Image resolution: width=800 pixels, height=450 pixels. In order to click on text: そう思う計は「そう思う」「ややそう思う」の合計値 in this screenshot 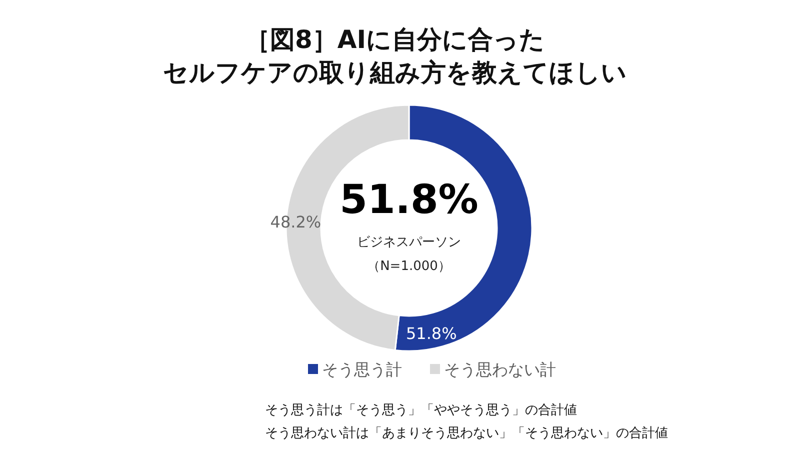, I will do `click(421, 410)`.